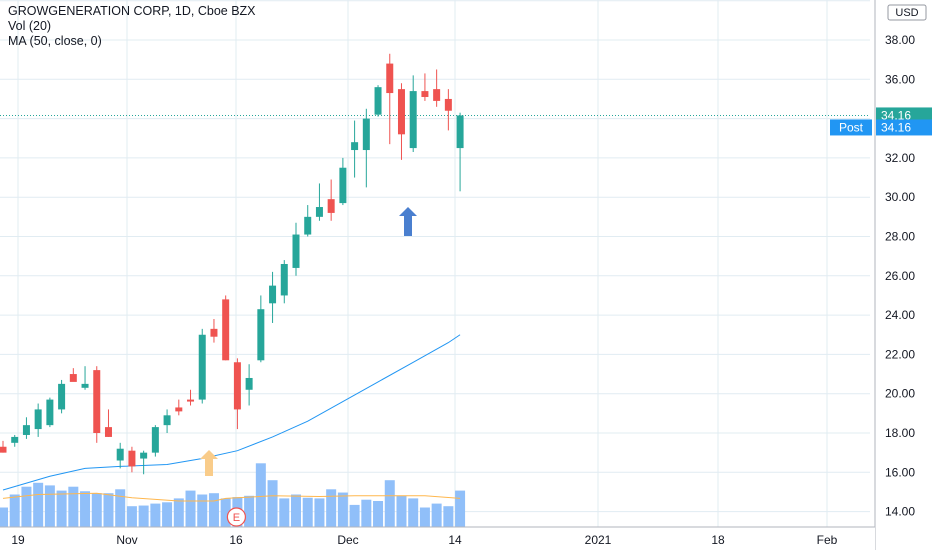 The width and height of the screenshot is (932, 555). What do you see at coordinates (437, 538) in the screenshot?
I see `time-axis: 19 Nov 16 Dec 14 2021 18 Feb` at bounding box center [437, 538].